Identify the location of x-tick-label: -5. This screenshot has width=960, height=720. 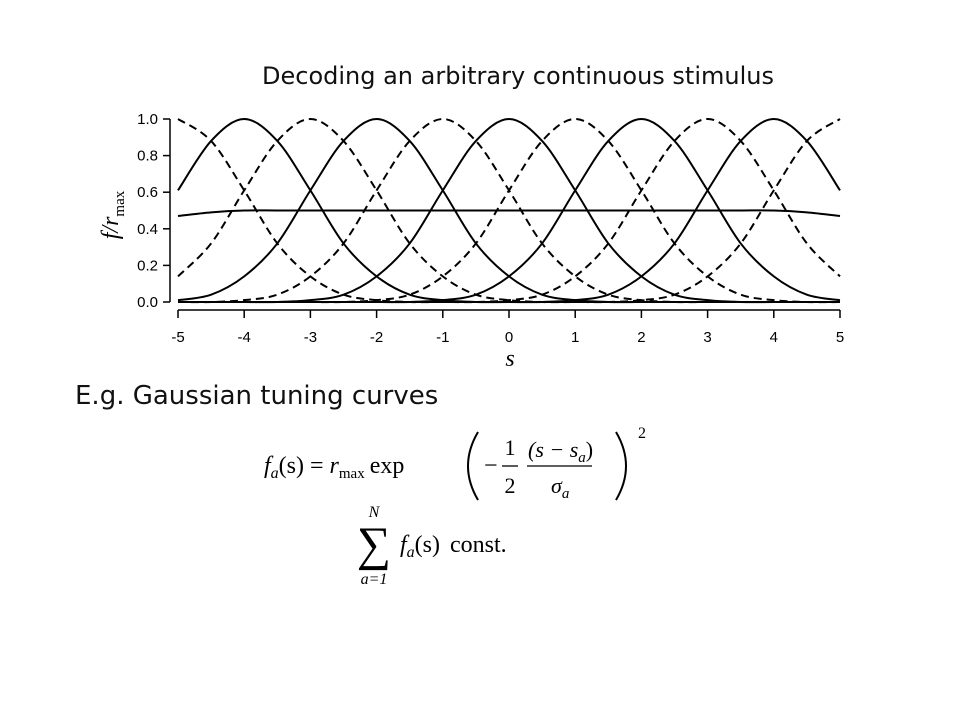
(177, 337).